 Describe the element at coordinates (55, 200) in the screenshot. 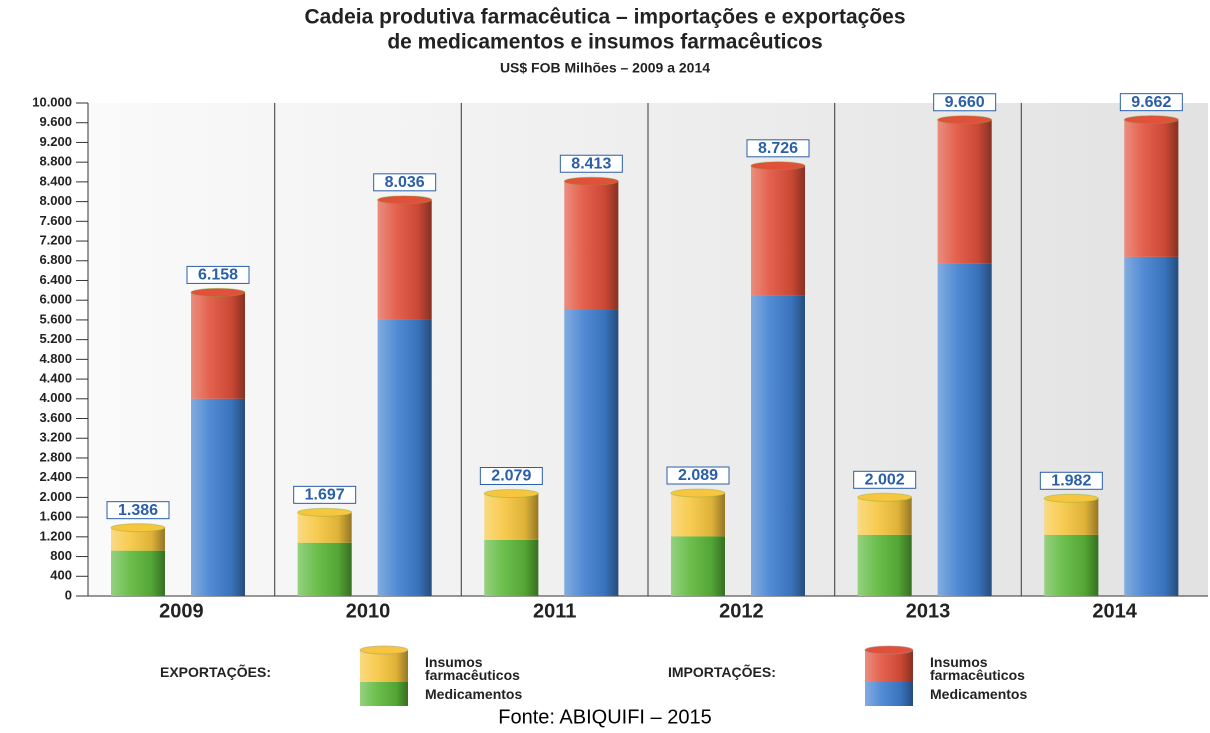

I see `y-tick-label: 8.000` at that location.